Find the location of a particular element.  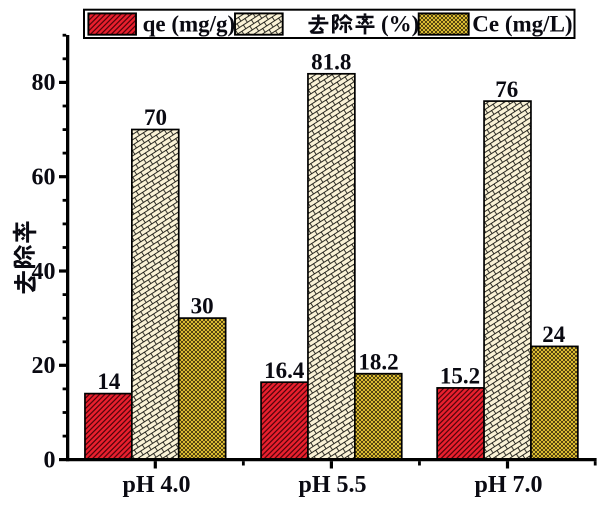

svg-text: 30 is located at coordinates (202, 306).